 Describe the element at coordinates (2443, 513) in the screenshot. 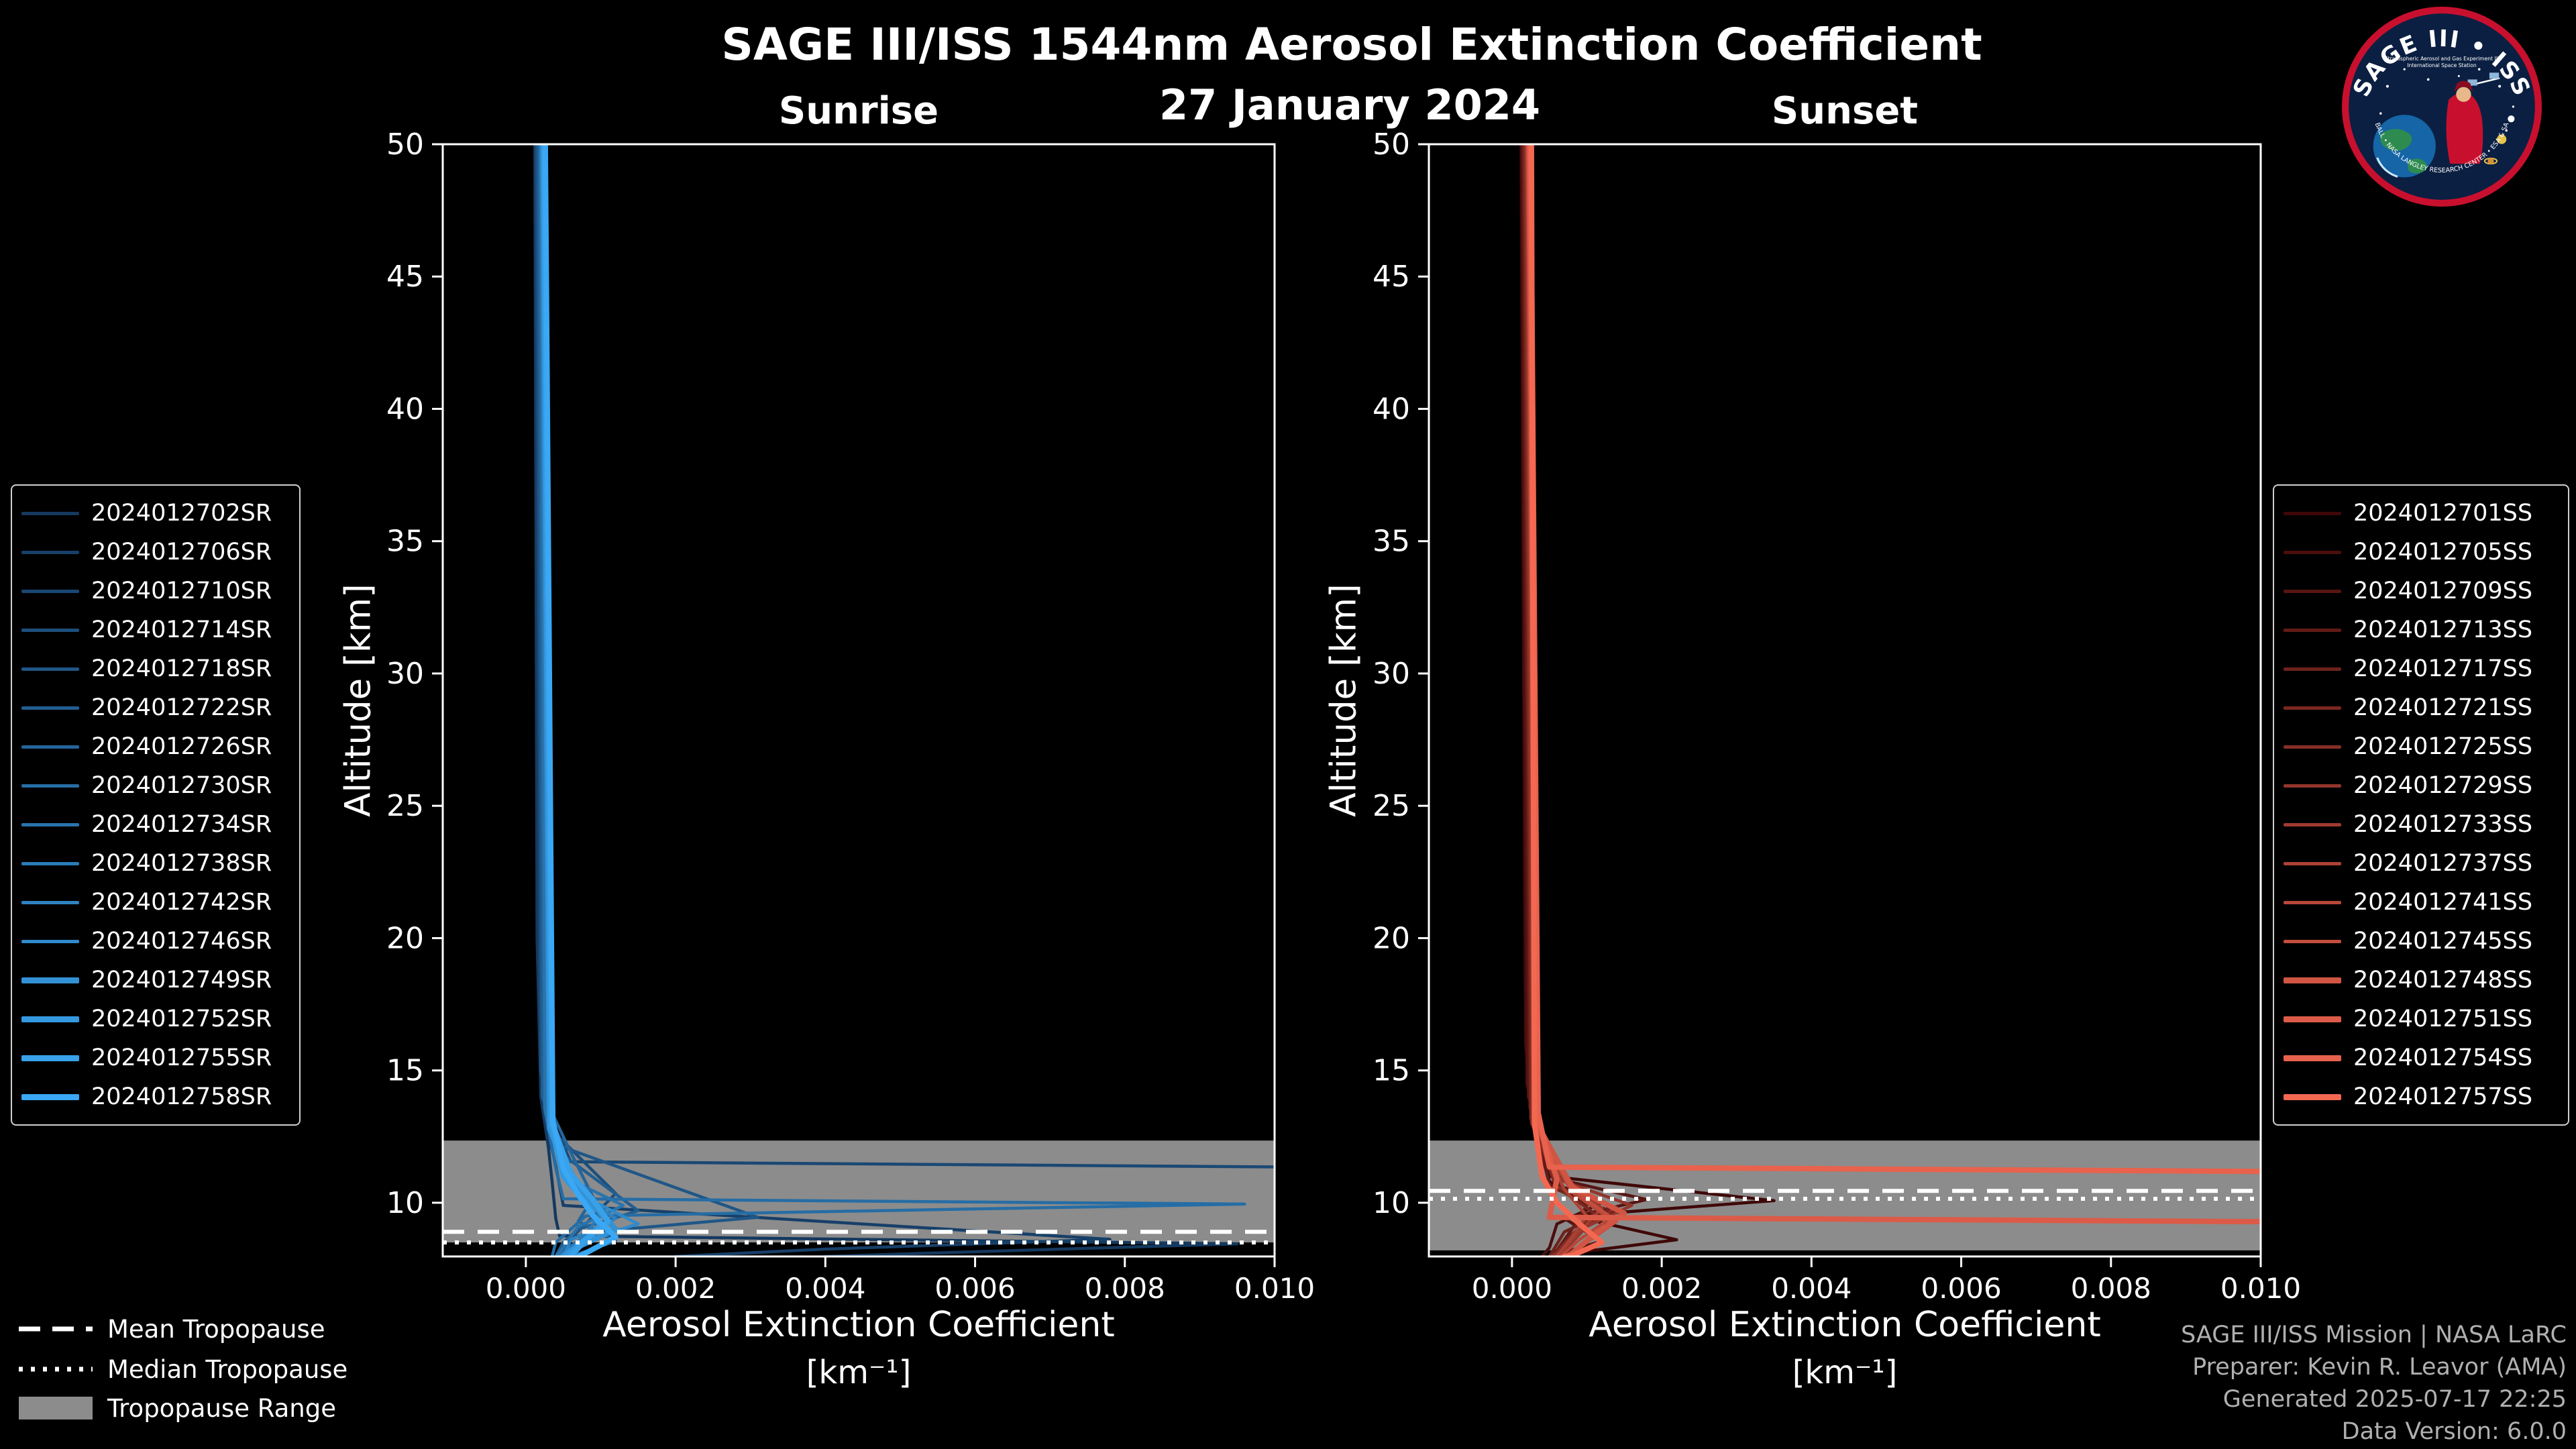

I see `legend-item-label: 2024012701SS` at that location.